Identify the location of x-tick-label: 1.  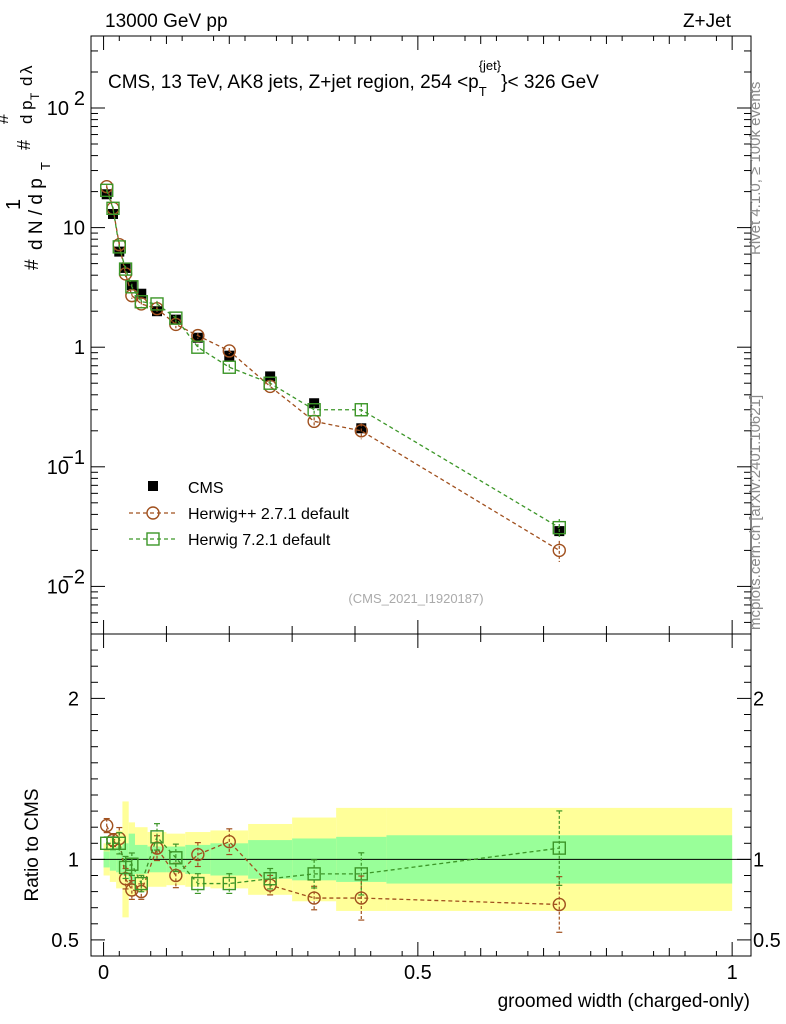
(732, 973).